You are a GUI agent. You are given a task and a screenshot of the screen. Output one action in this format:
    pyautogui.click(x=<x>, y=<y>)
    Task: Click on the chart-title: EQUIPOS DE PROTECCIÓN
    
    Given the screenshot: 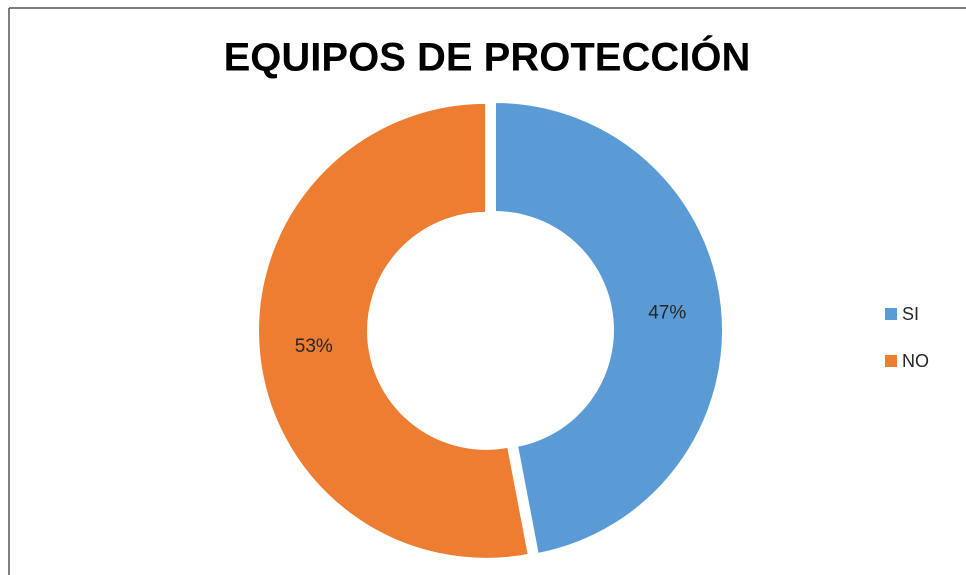 What is the action you would take?
    pyautogui.click(x=487, y=57)
    